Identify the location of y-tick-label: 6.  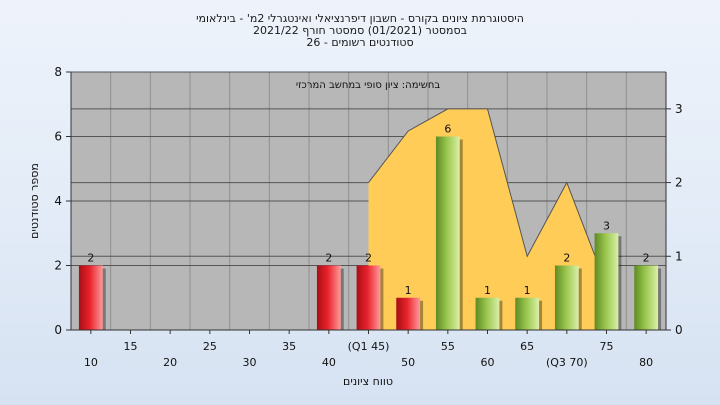
(58, 137).